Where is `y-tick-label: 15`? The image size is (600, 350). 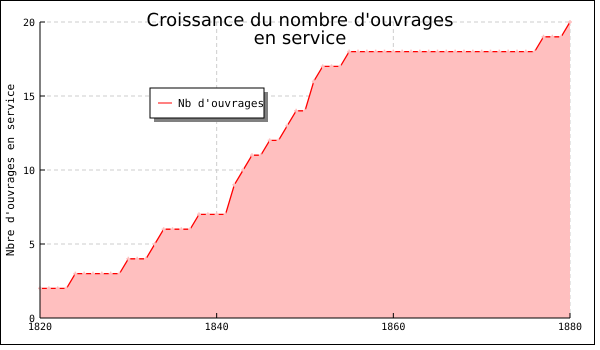 y-tick-label: 15 is located at coordinates (28, 97).